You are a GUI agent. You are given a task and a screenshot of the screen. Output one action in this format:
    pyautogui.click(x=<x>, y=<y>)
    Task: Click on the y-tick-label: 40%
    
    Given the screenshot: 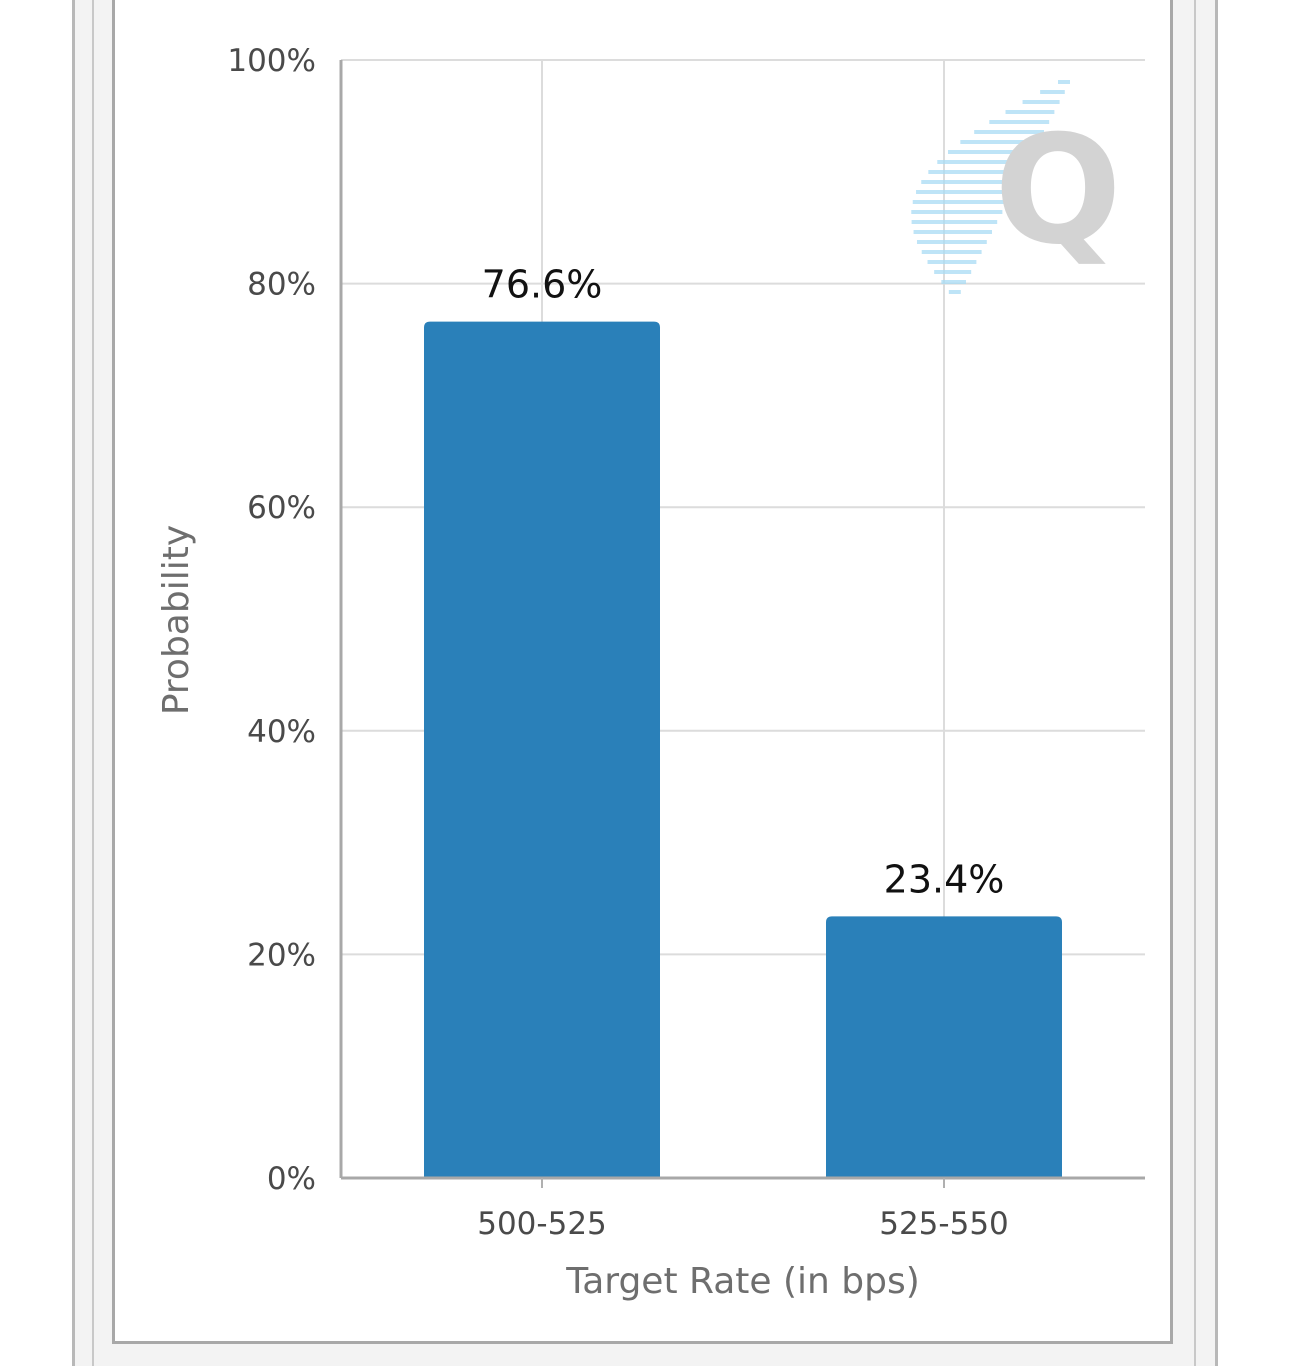 What is the action you would take?
    pyautogui.click(x=281, y=732)
    